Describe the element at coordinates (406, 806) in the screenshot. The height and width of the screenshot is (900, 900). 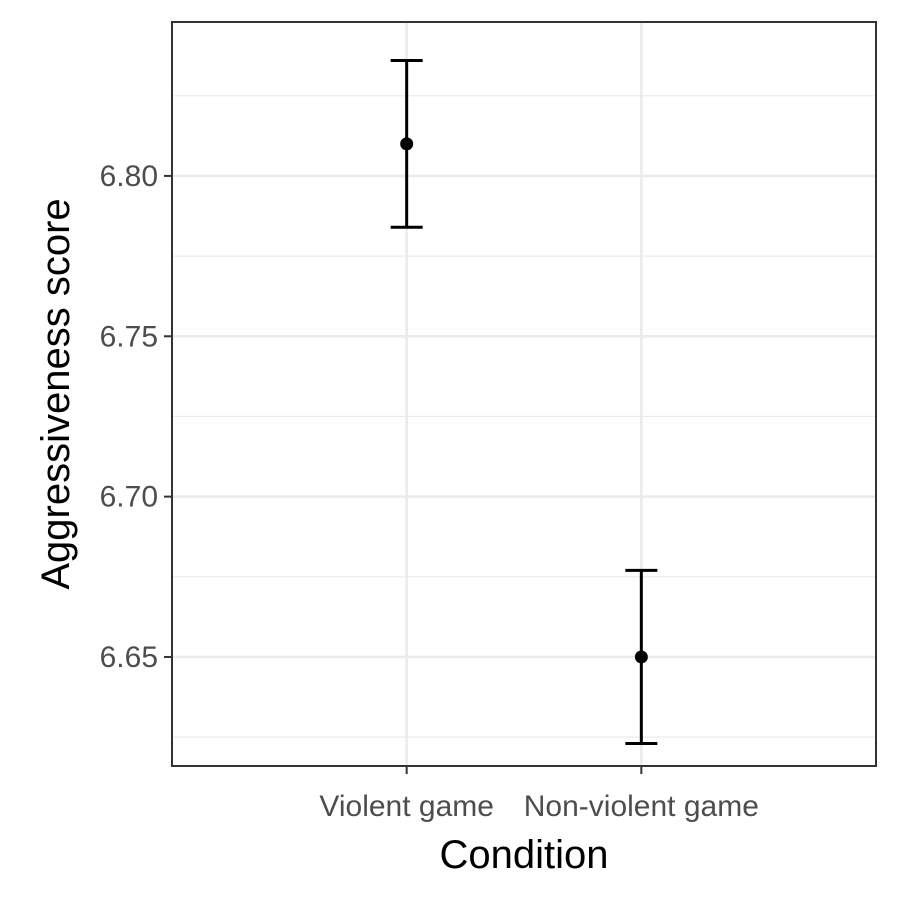
I see `x-tick-label: Violent game` at that location.